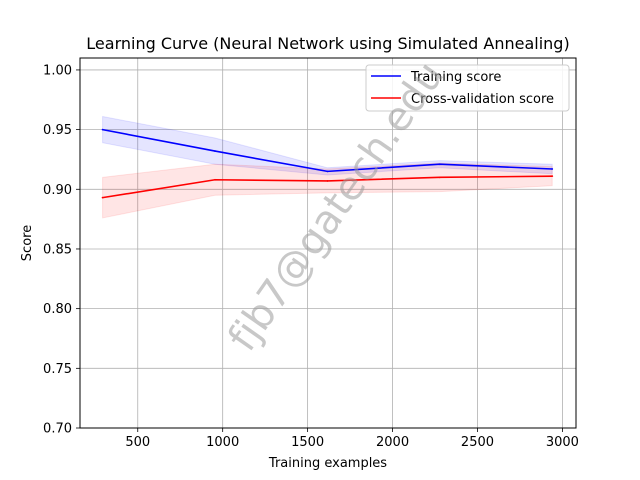 The height and width of the screenshot is (480, 640). Describe the element at coordinates (27, 243) in the screenshot. I see `y-axis-label: Score` at that location.